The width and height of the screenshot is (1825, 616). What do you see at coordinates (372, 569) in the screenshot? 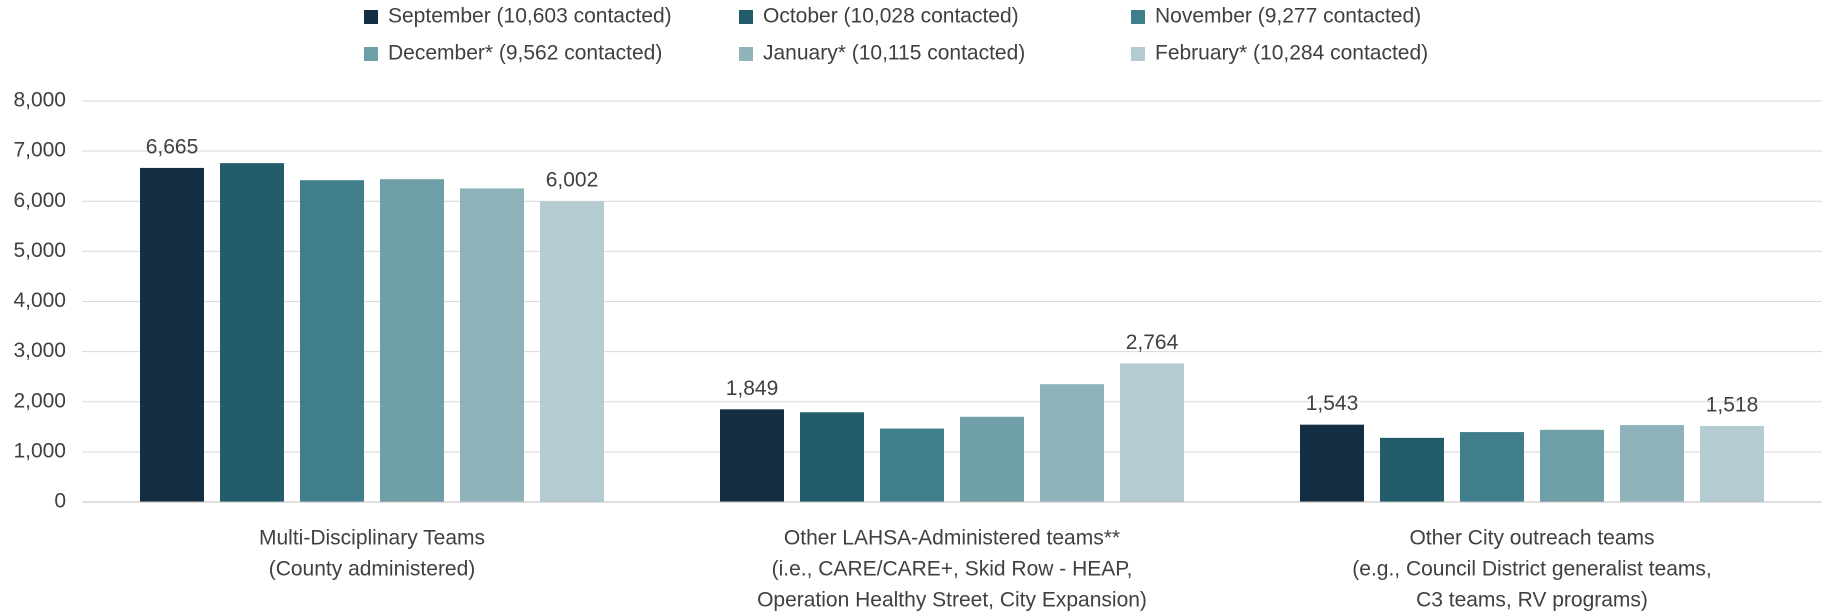
I see `x-tick-label: (County administered)` at bounding box center [372, 569].